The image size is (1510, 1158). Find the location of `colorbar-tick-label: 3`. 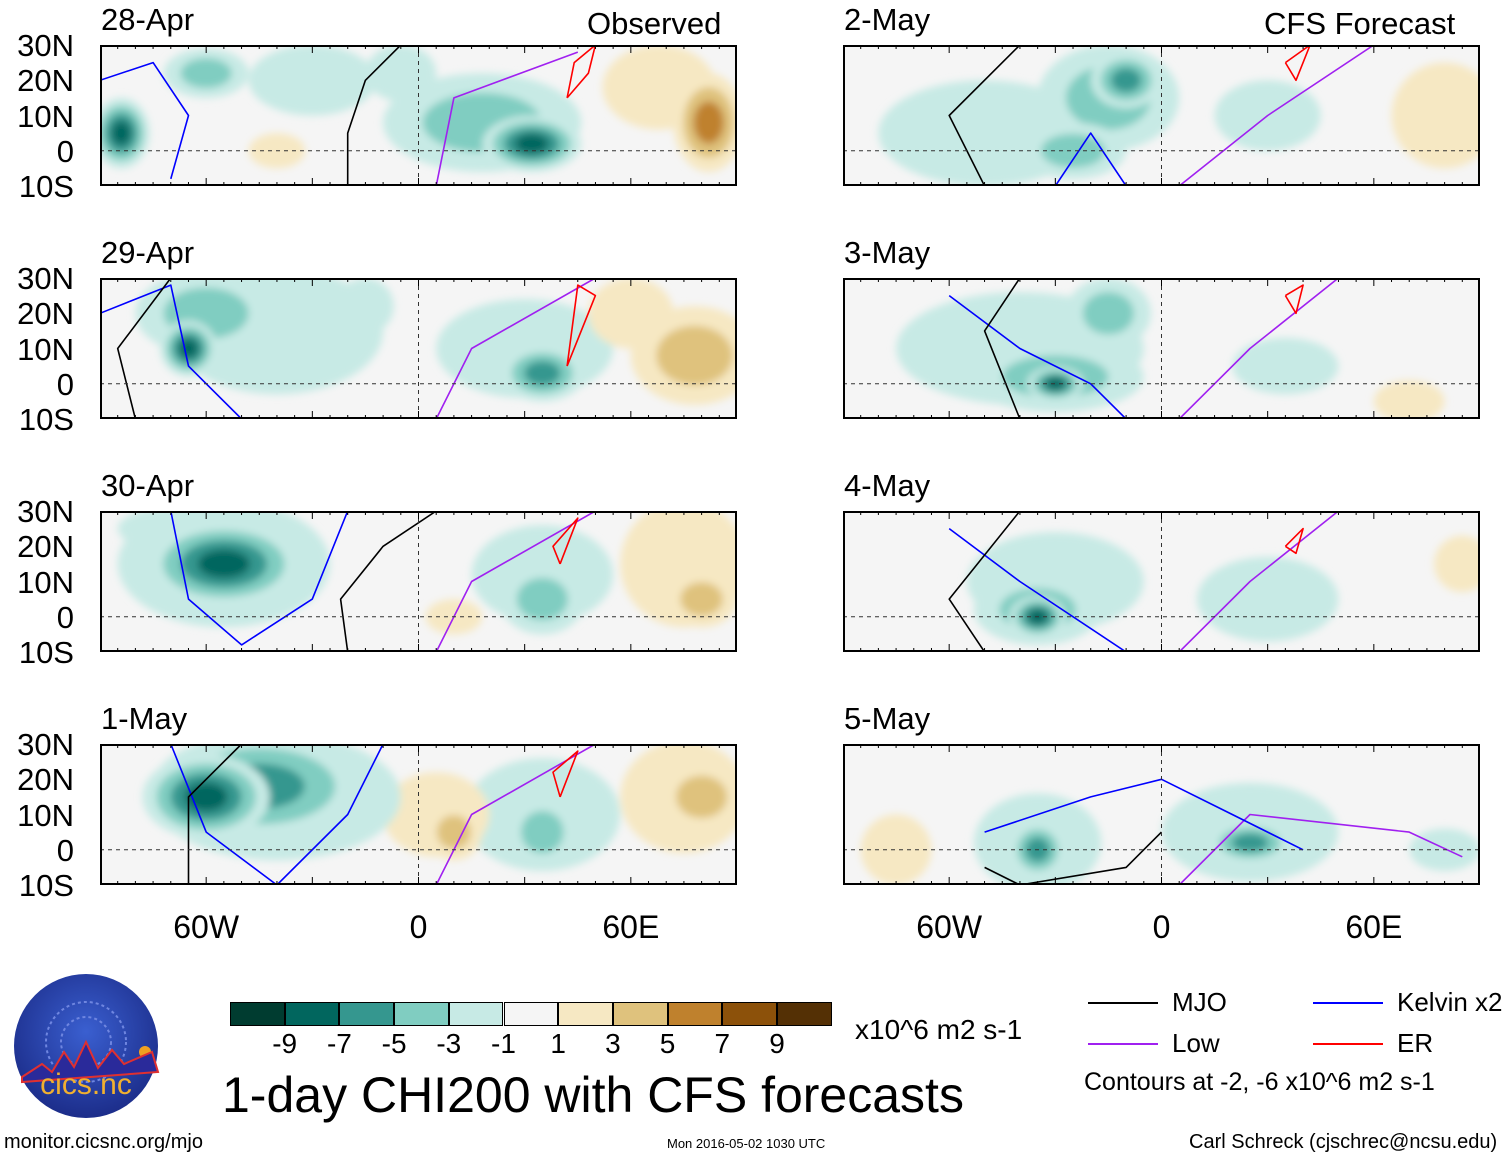

colorbar-tick-label: 3 is located at coordinates (613, 1043).